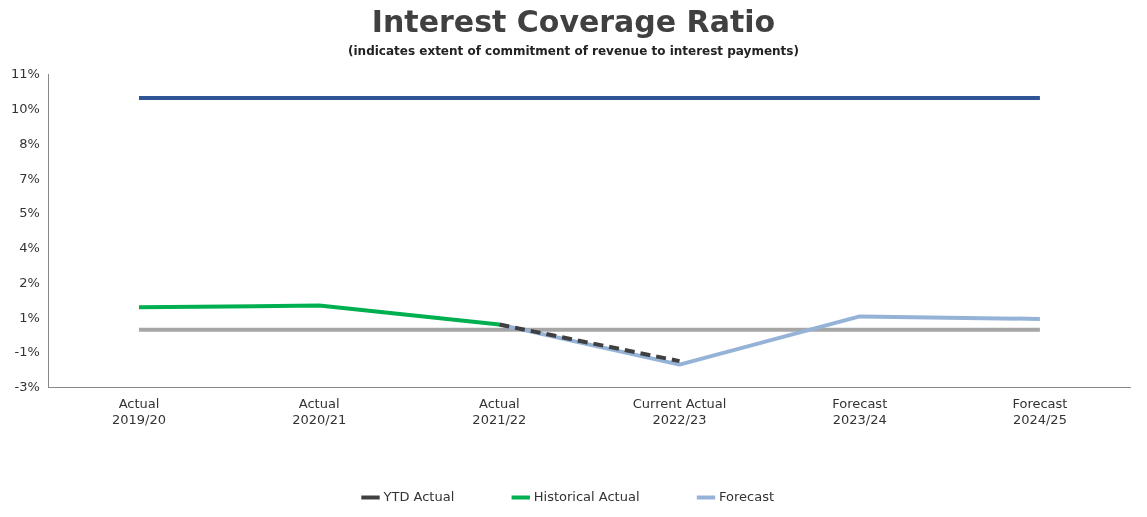  Describe the element at coordinates (29, 178) in the screenshot. I see `y-tick-label: 7%` at that location.